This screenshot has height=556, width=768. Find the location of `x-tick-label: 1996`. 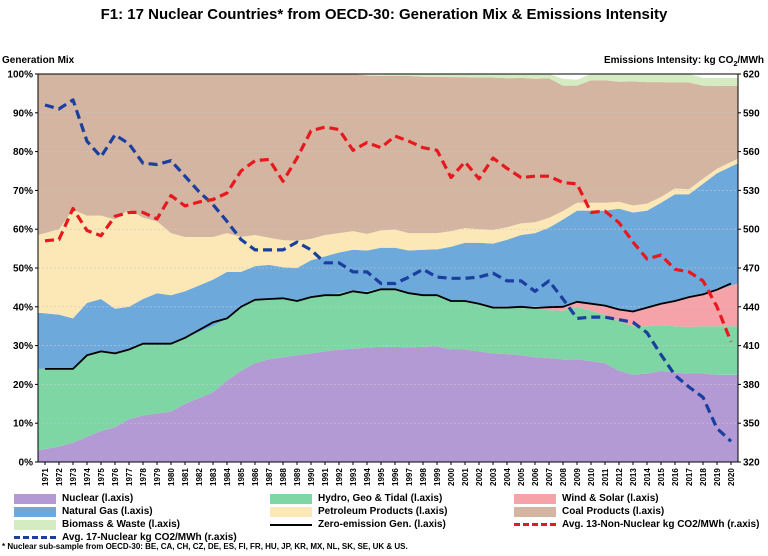

x-tick-label: 1996 is located at coordinates (395, 477).